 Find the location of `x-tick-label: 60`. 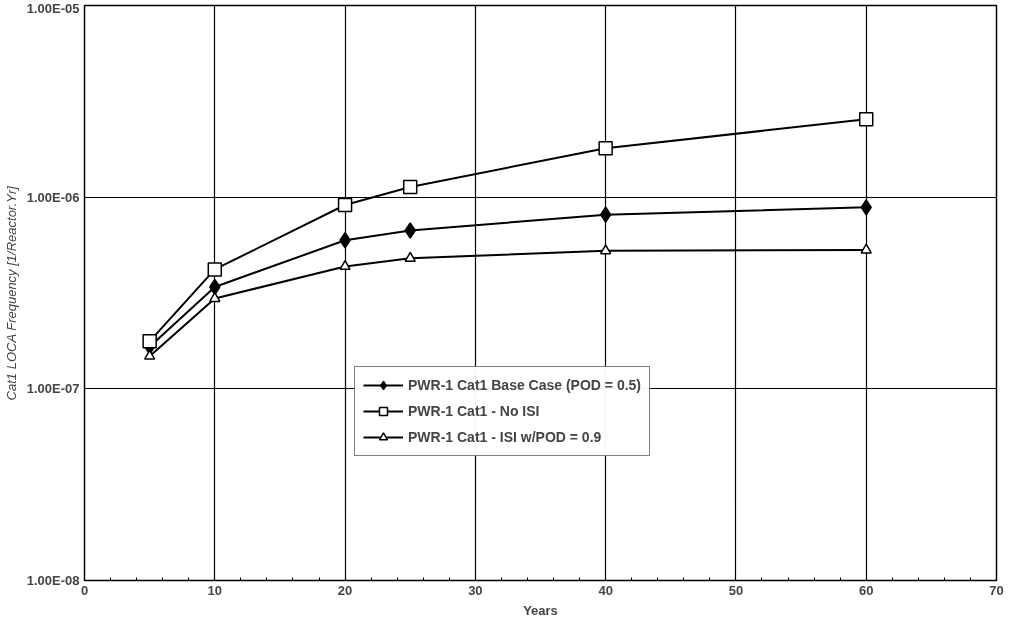

x-tick-label: 60 is located at coordinates (866, 590).